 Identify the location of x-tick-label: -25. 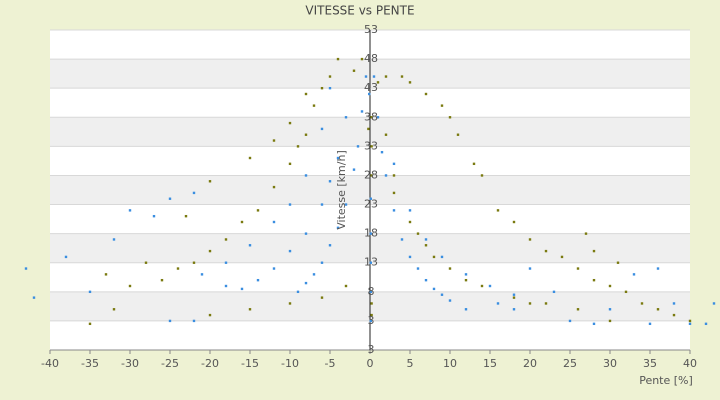
(170, 363).